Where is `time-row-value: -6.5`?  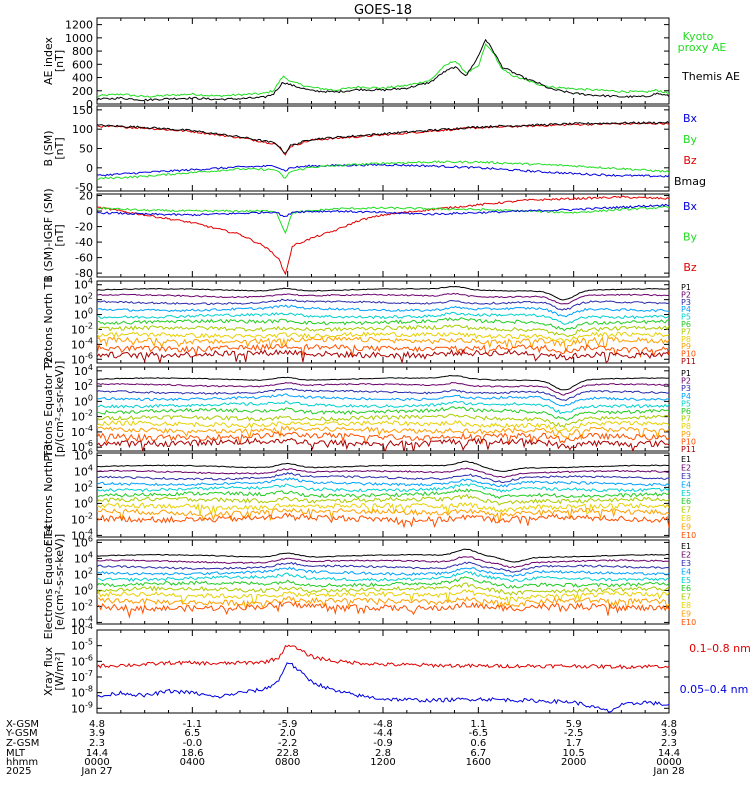
time-row-value: -6.5 is located at coordinates (479, 733).